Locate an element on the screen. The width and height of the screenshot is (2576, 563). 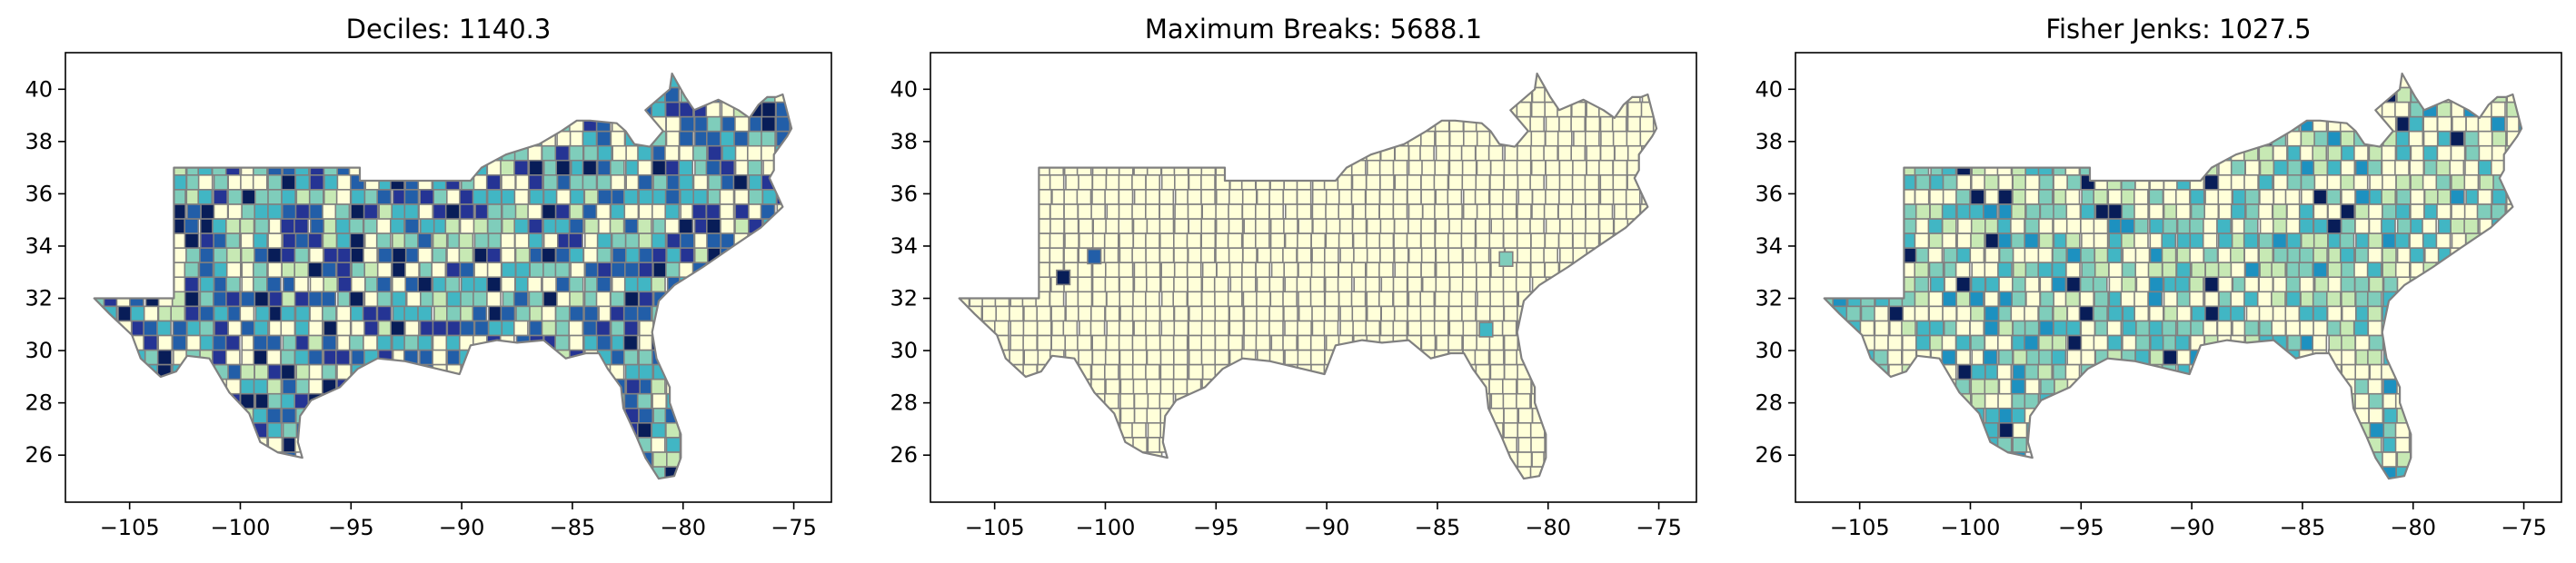
y-tick-label: 32 is located at coordinates (1769, 298).